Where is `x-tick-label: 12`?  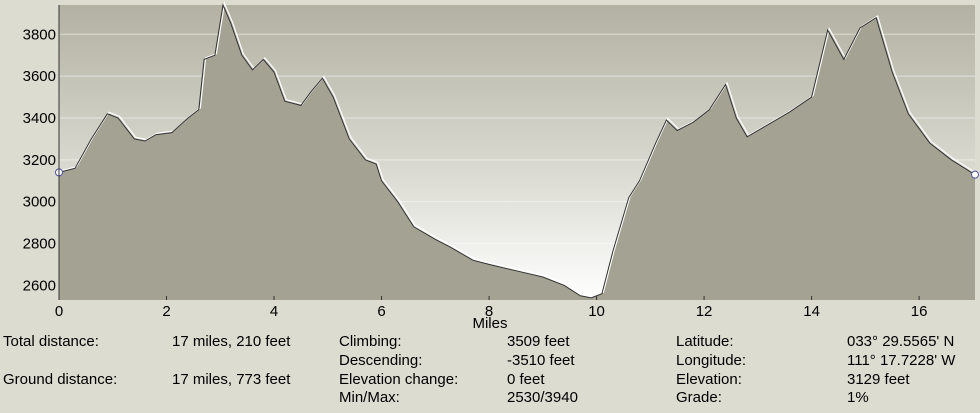
x-tick-label: 12 is located at coordinates (704, 311).